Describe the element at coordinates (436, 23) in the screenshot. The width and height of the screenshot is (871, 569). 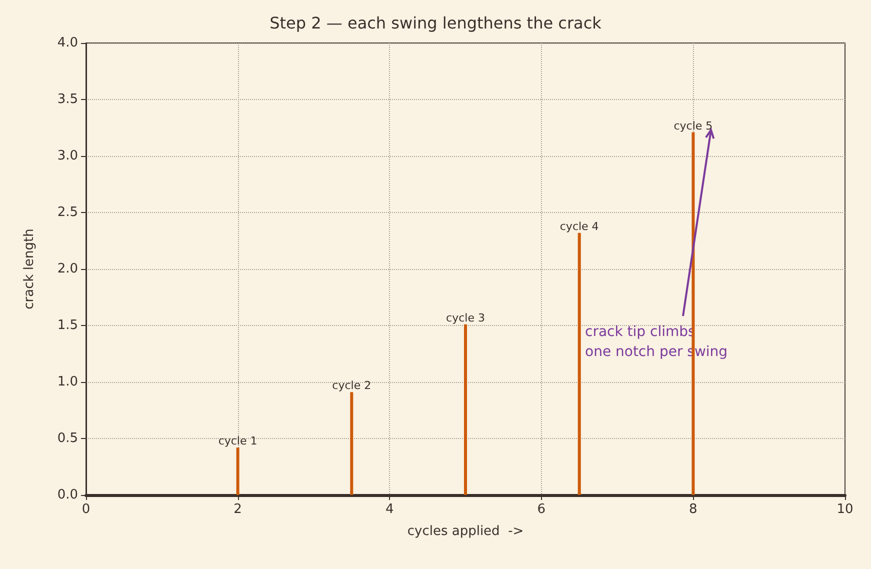
I see `chart-title: Step 2 — each swing lengthens the crack` at that location.